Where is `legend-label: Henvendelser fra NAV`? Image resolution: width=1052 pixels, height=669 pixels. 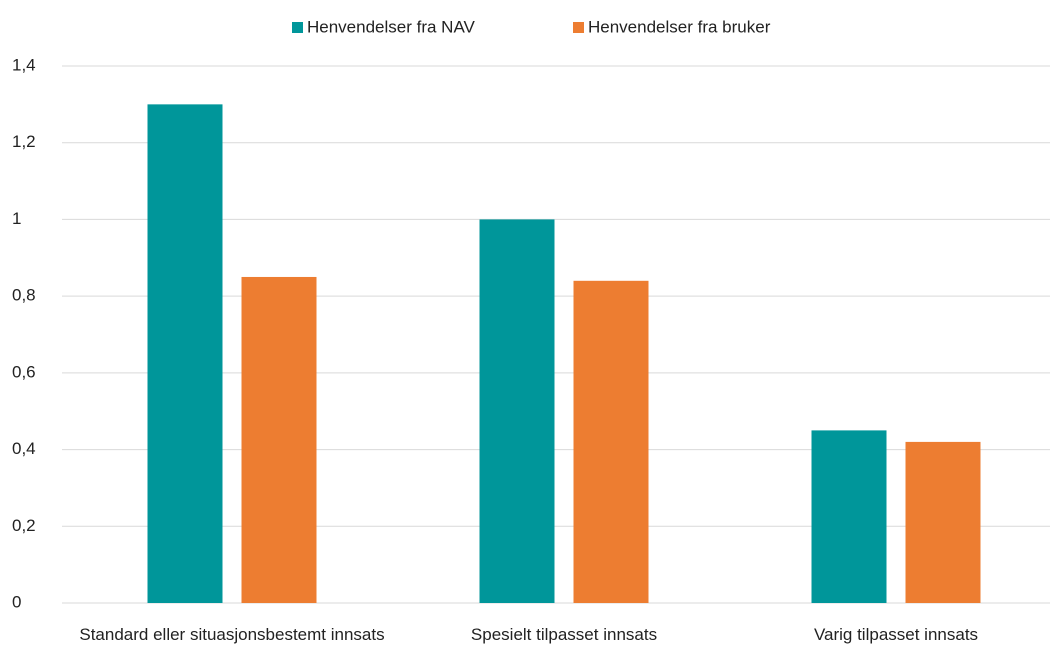
legend-label: Henvendelser fra NAV is located at coordinates (391, 26).